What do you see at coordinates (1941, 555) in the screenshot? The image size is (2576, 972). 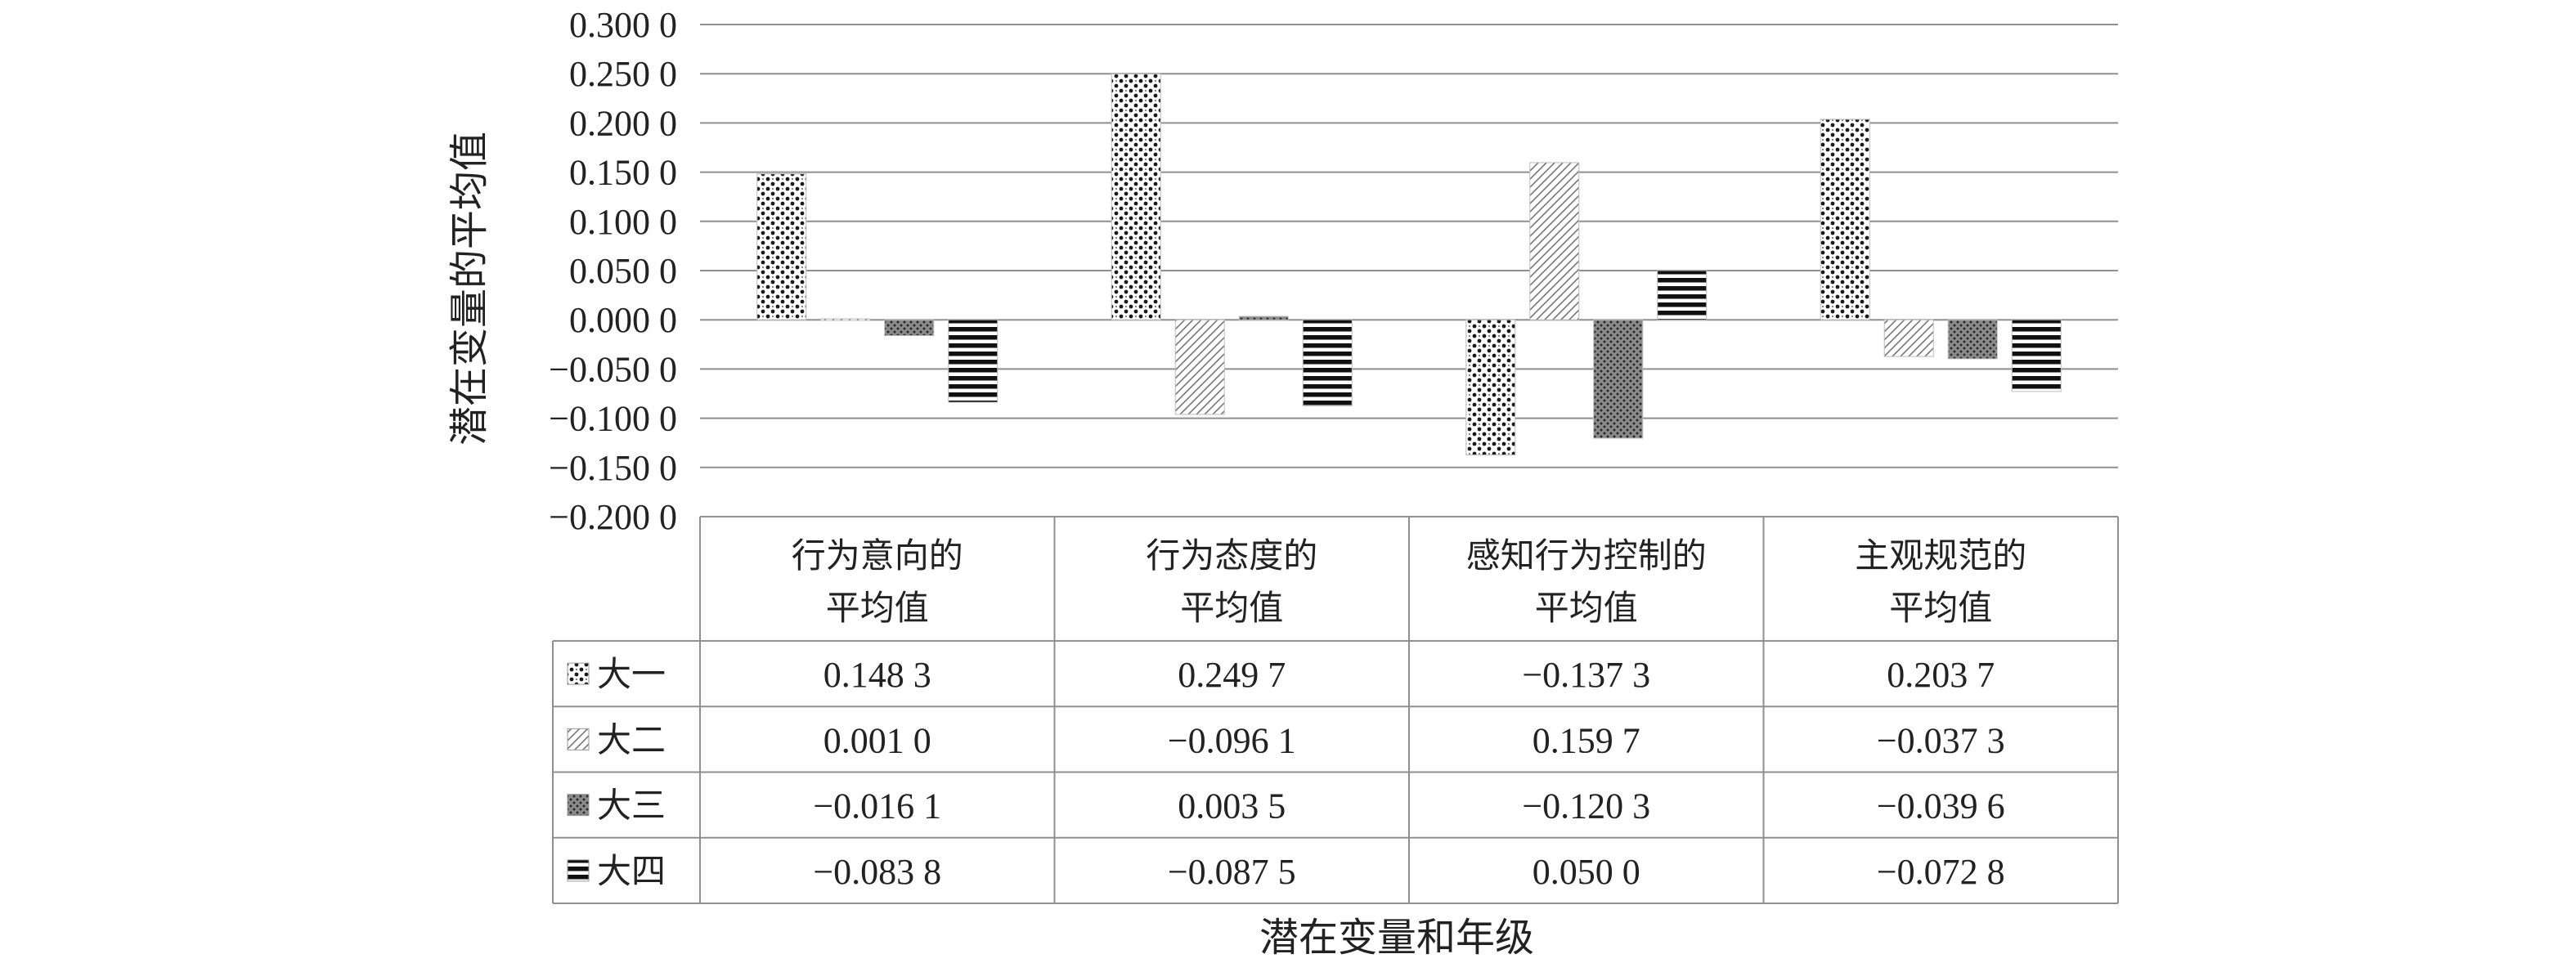 I see `category-label: 主观规范的` at bounding box center [1941, 555].